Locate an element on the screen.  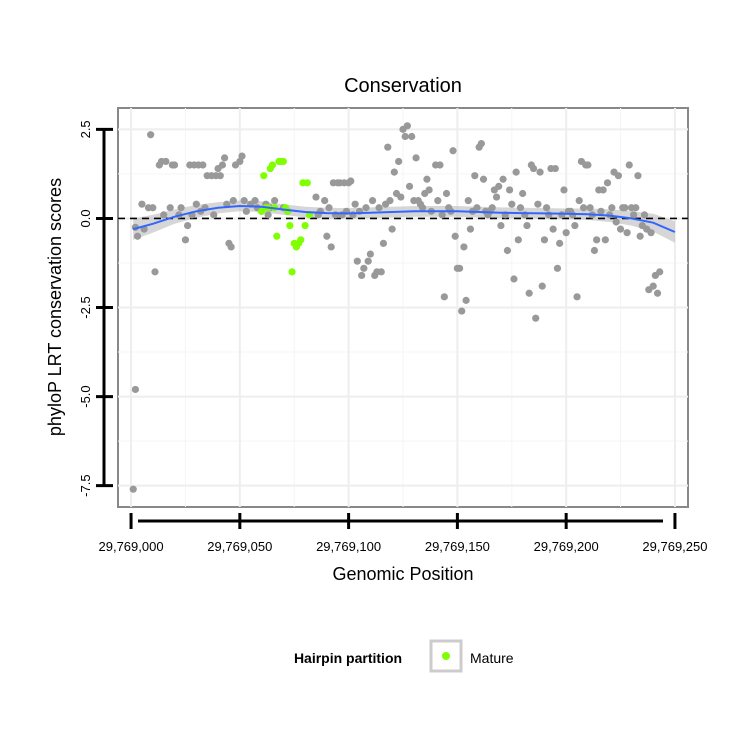
x-tick-label: 29,769,150 is located at coordinates (457, 546).